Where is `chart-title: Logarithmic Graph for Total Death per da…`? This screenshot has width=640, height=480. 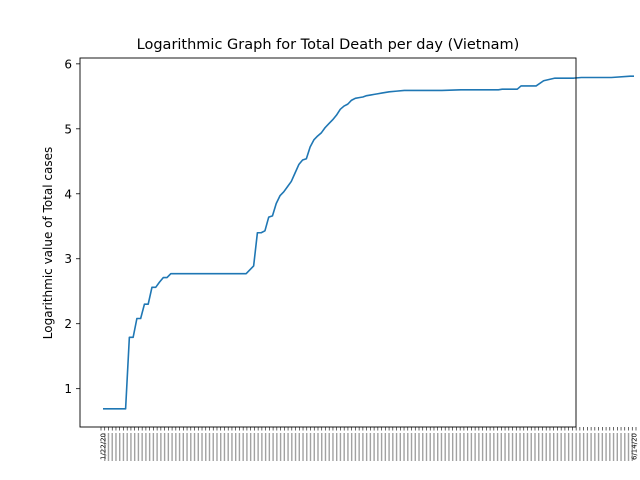
chart-title: Logarithmic Graph for Total Death per da… is located at coordinates (328, 45).